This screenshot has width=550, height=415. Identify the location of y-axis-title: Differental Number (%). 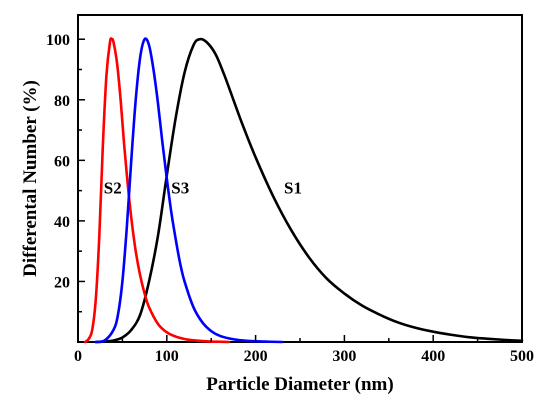
(30, 178).